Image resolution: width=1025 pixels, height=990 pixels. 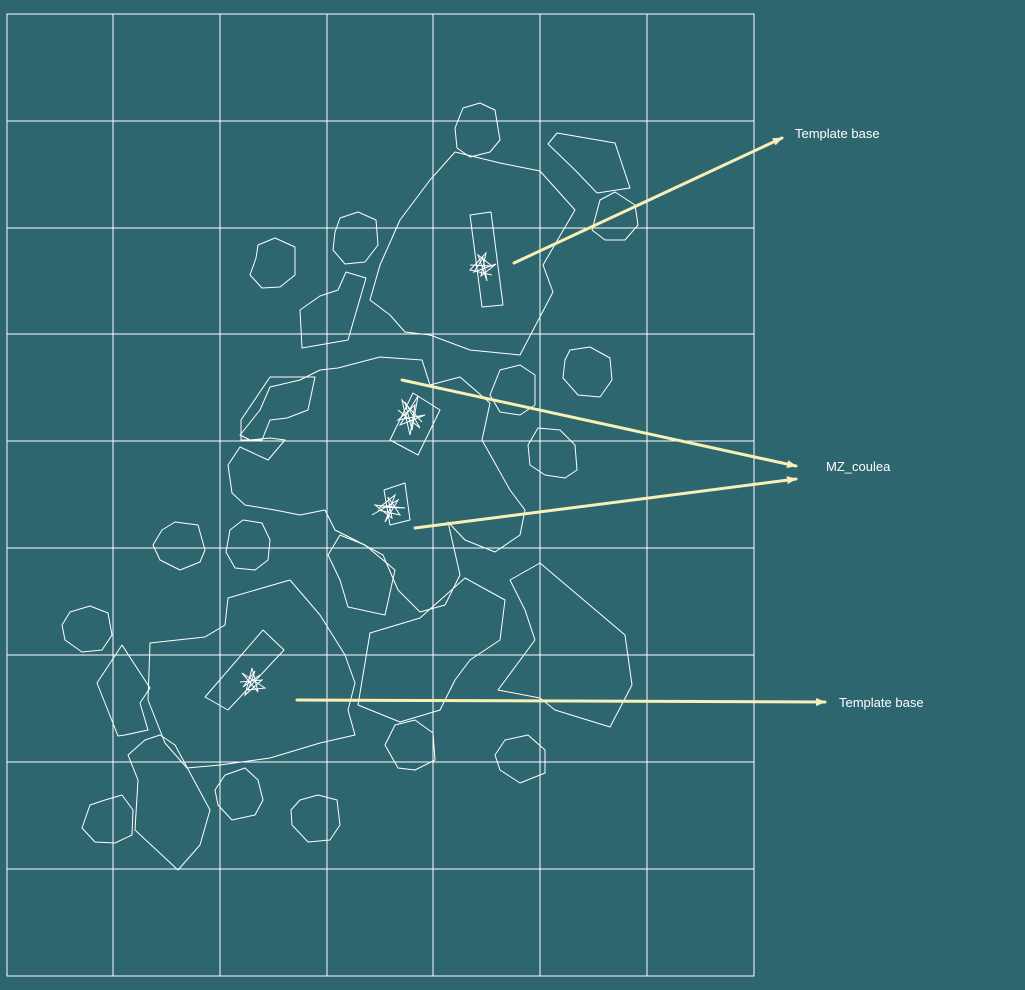 I want to click on region-outline-lower-middle, so click(x=431, y=650).